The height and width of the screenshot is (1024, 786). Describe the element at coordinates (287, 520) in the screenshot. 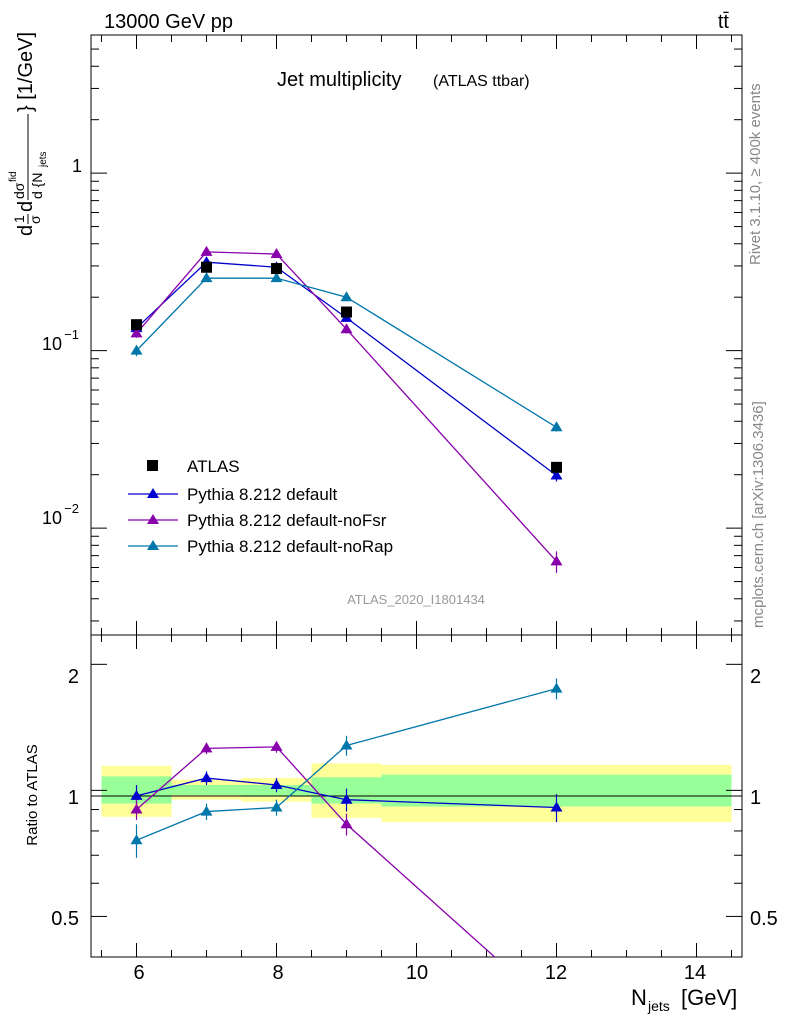

I see `svg-text: Pythia 8.212 default-noFsr` at that location.